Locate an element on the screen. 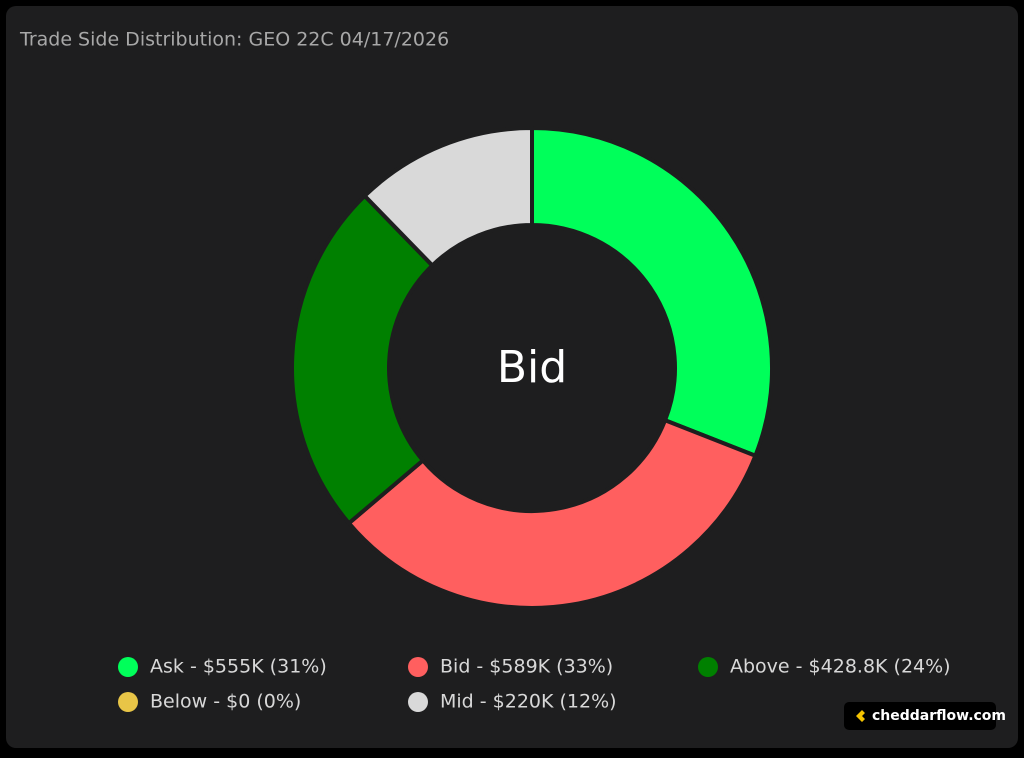 The height and width of the screenshot is (758, 1024). legend-label: Below - $0 (0%) is located at coordinates (225, 702).